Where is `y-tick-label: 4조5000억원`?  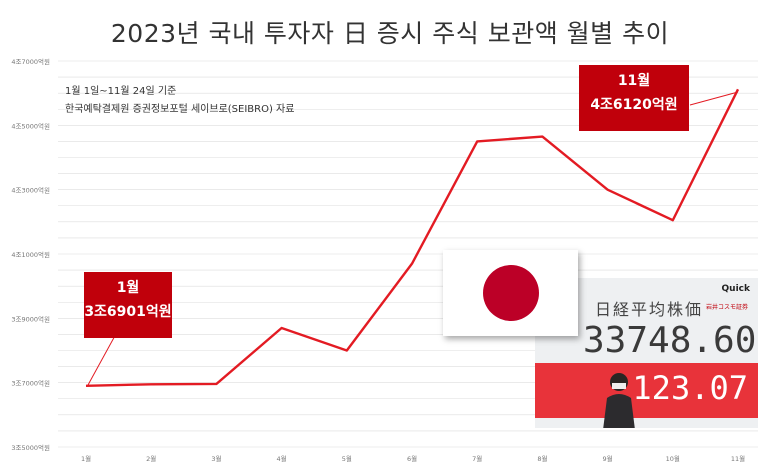
y-tick-label: 4조5000억원 is located at coordinates (30, 125).